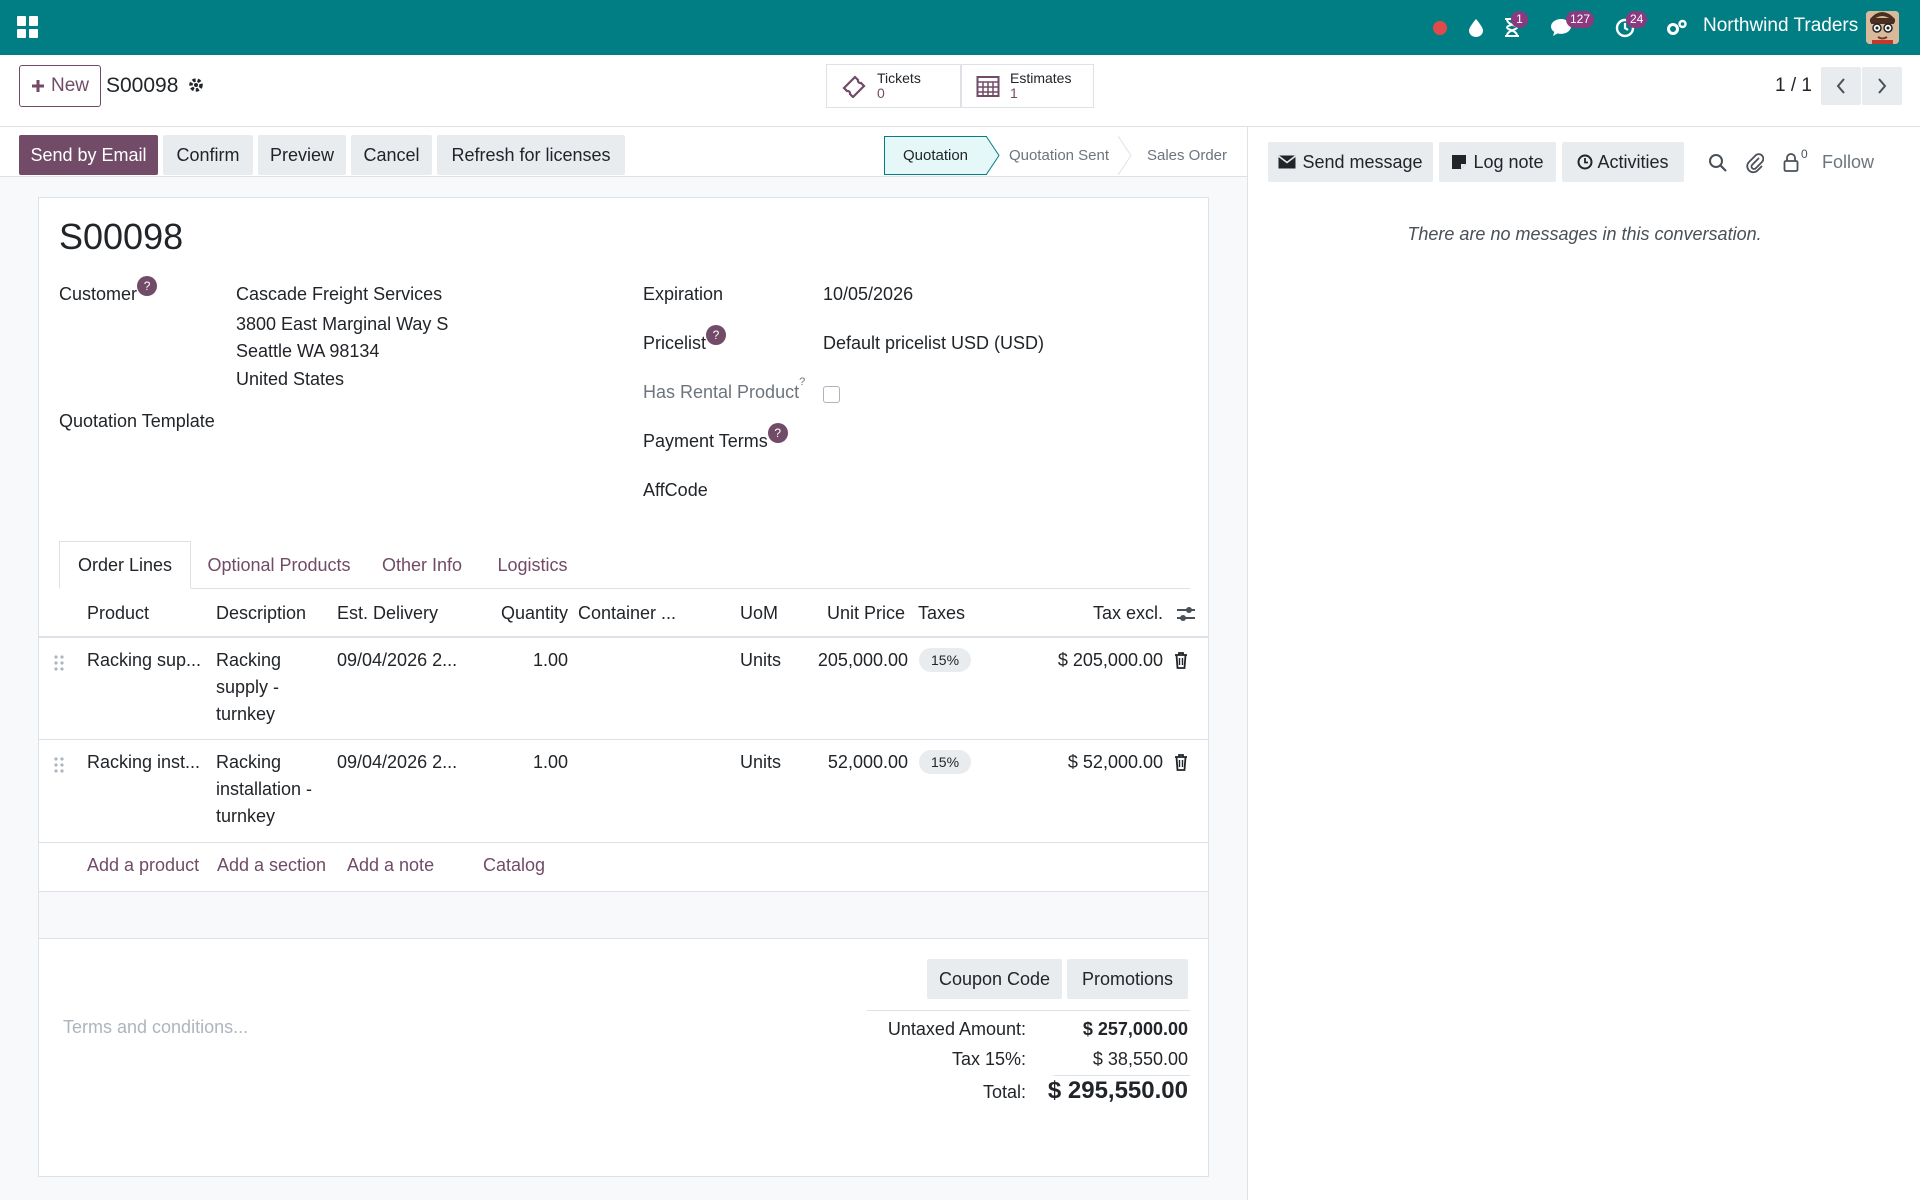 This screenshot has height=1200, width=1920. Describe the element at coordinates (249, 687) in the screenshot. I see `line-description: Racking supply - turnkey` at that location.